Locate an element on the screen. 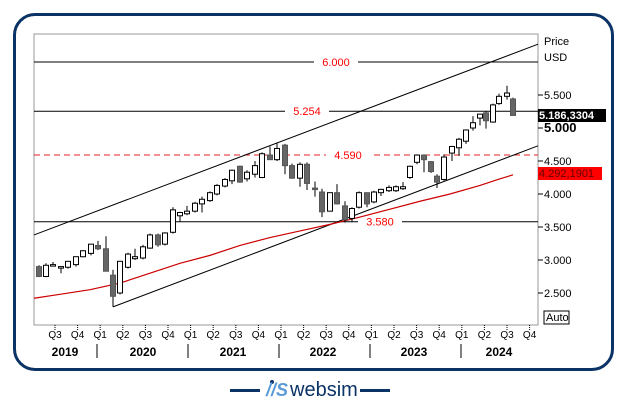 The height and width of the screenshot is (404, 633). x-year-label: 2024 is located at coordinates (499, 352).